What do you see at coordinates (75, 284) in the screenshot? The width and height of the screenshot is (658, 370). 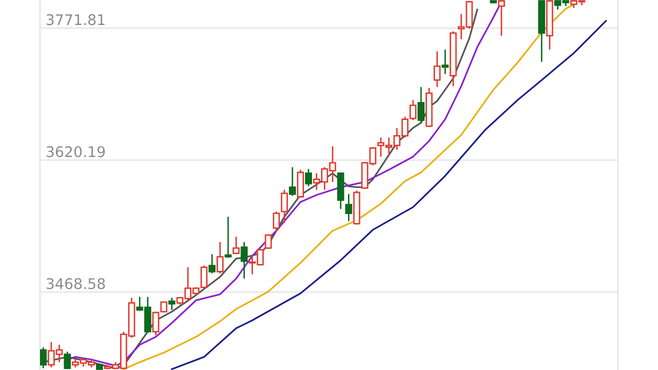 I see `y-tick-label: 3468.58` at bounding box center [75, 284].